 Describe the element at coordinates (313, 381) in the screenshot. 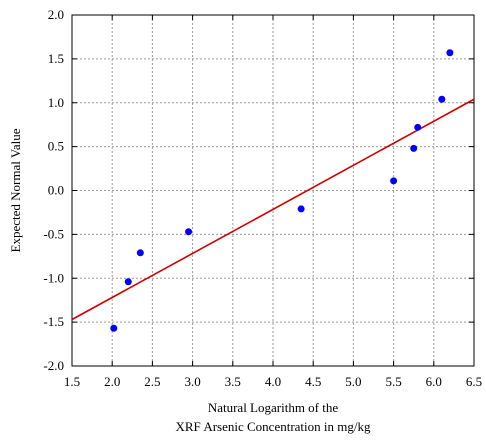

I see `x-tick-label: 4.5` at that location.